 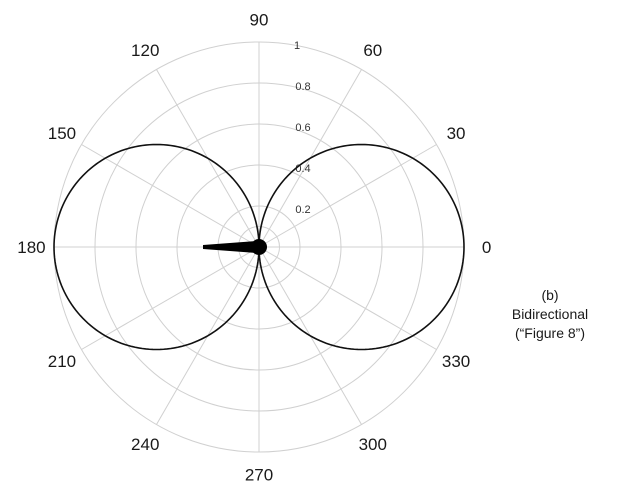 I want to click on angular-tick-label: 270, so click(x=259, y=475).